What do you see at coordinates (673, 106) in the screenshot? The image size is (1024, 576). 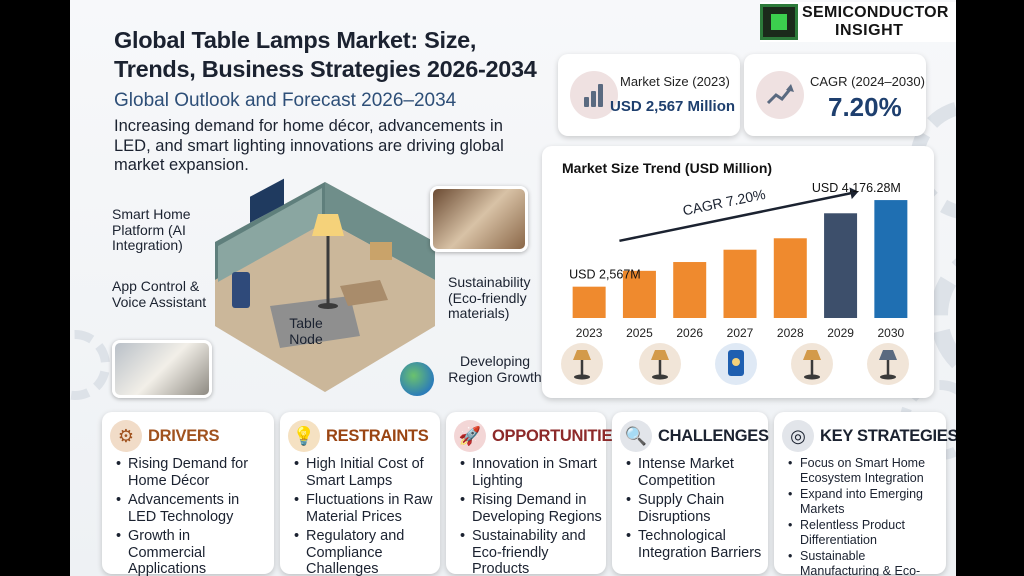 I see `market-size-value: USD 2,567 Million` at bounding box center [673, 106].